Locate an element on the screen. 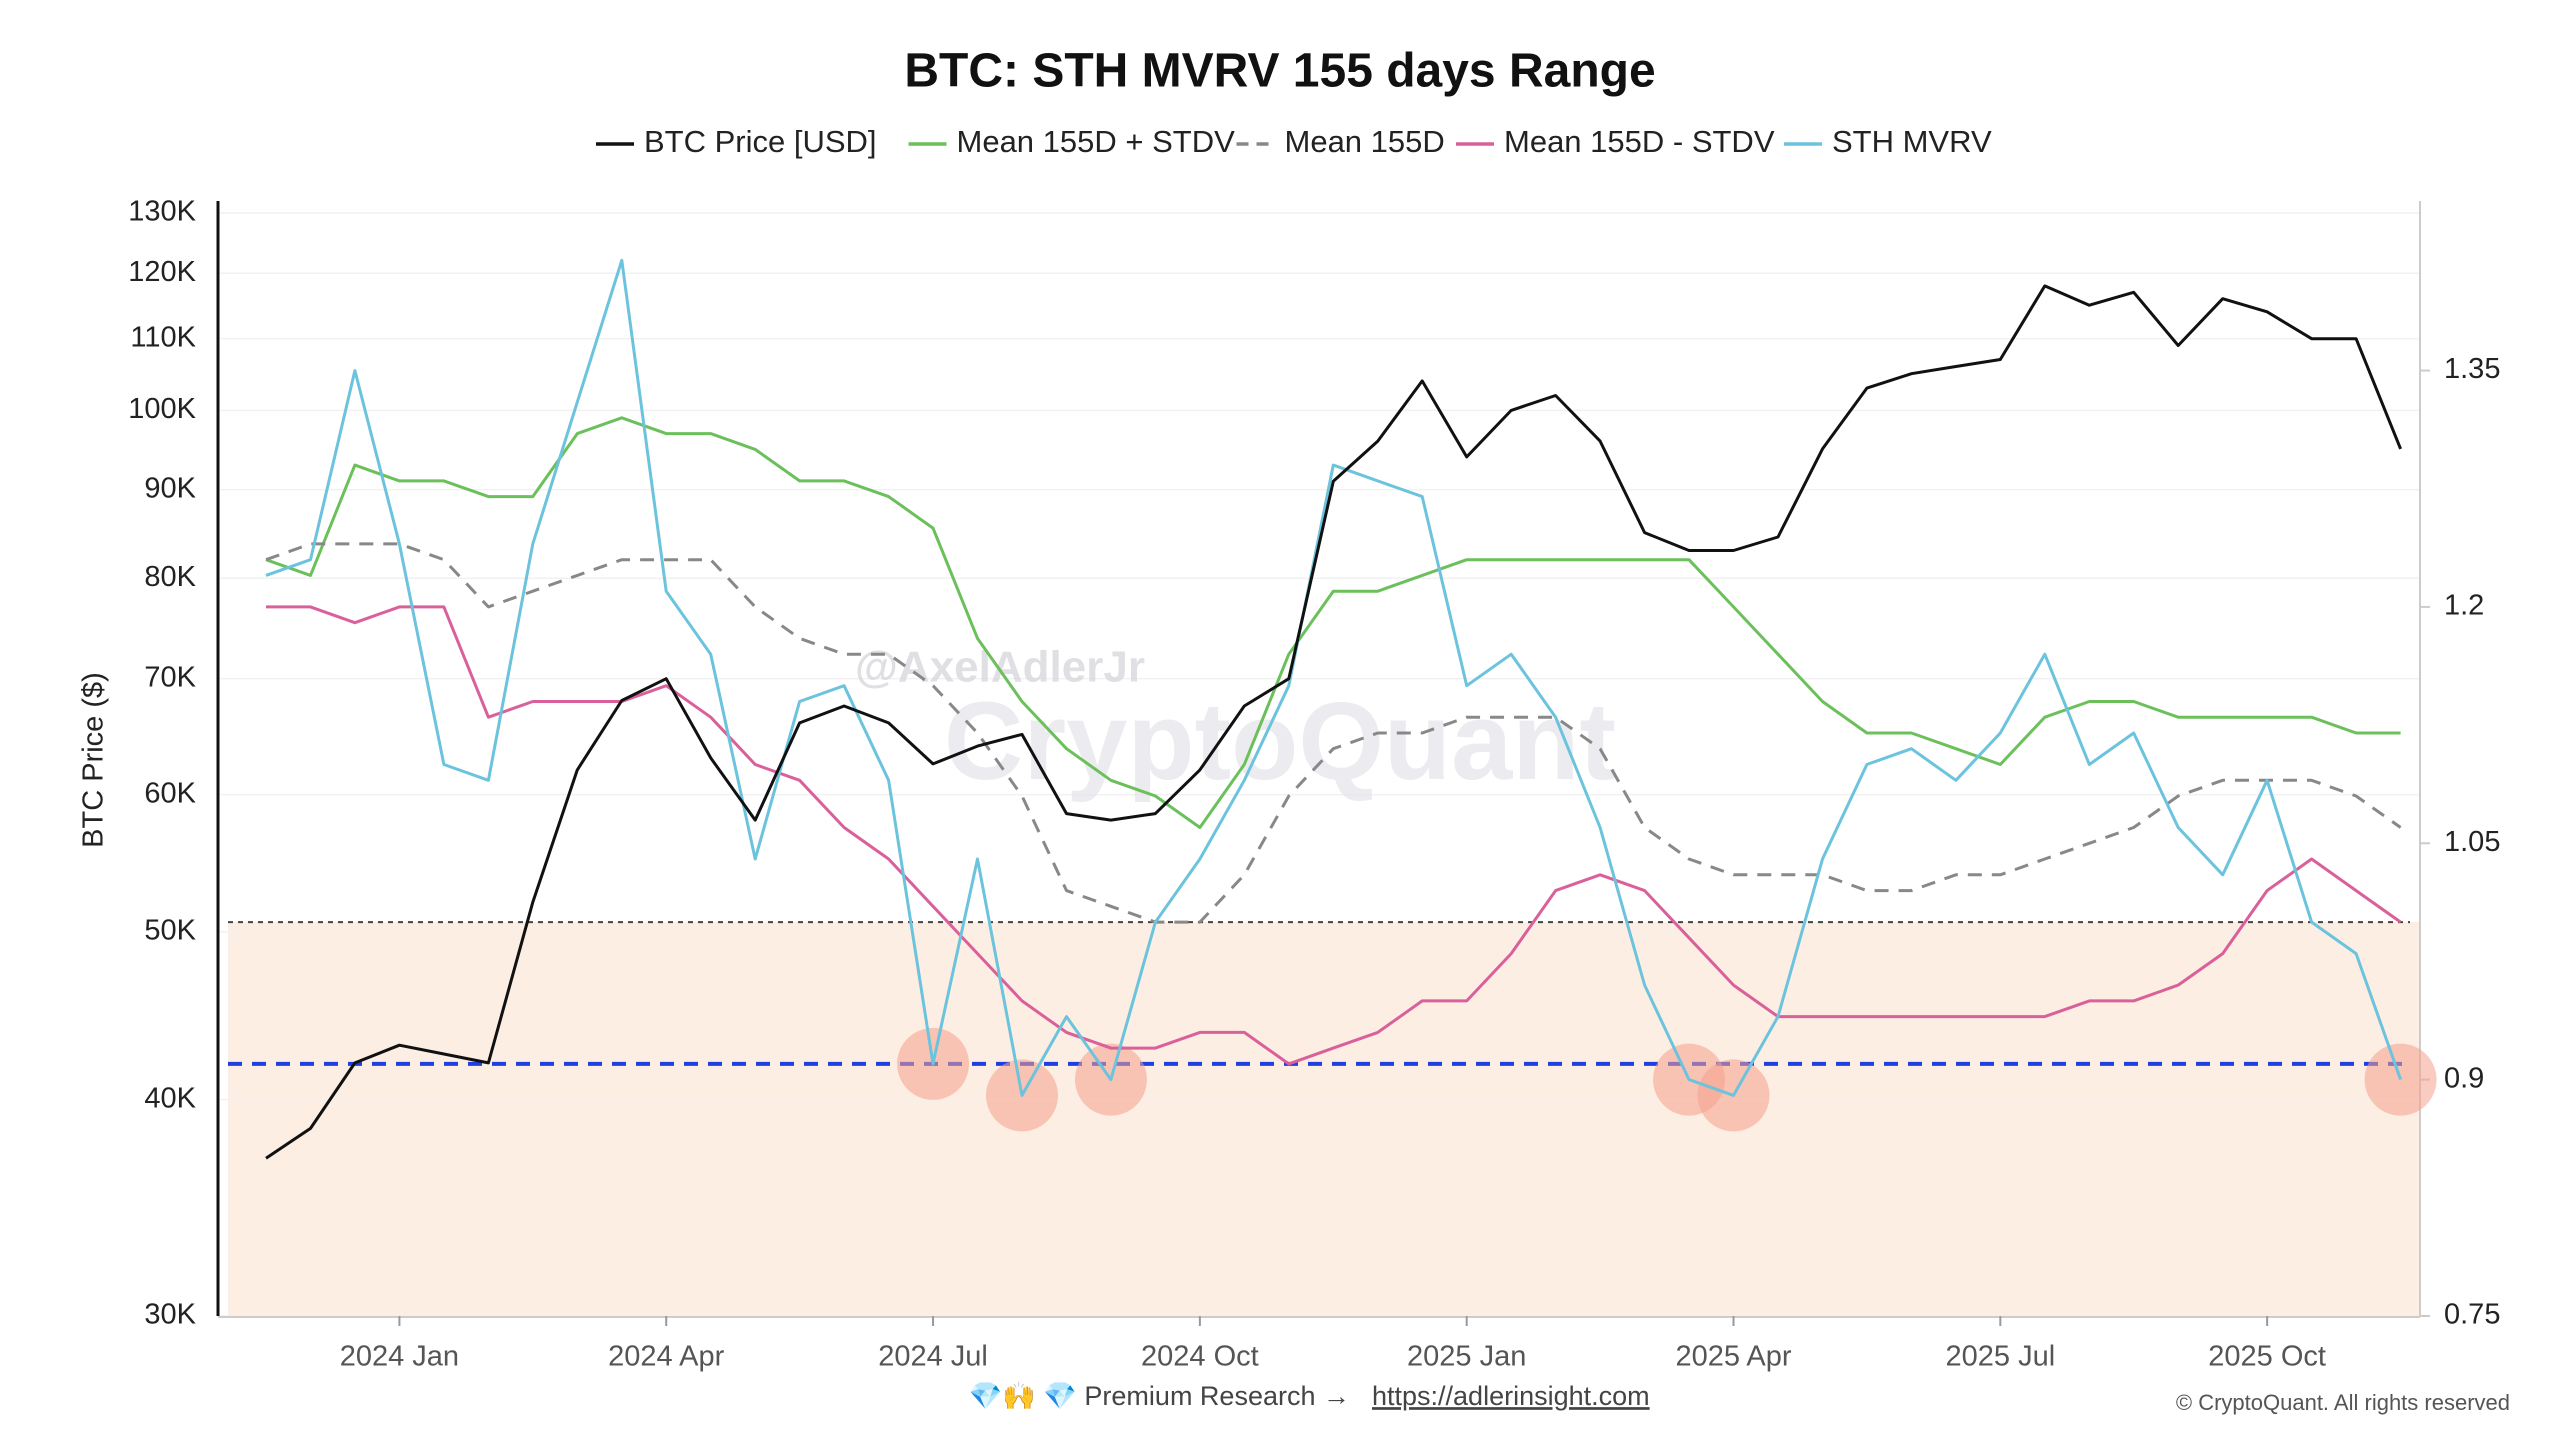  y-tick-label: 60K is located at coordinates (170, 793).